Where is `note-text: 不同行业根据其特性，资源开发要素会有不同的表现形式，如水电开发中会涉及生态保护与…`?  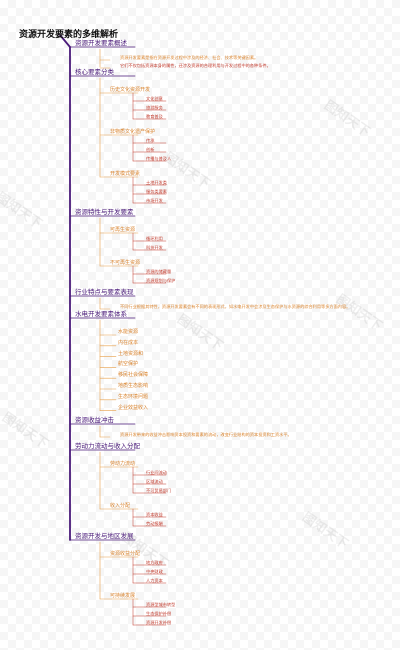
note-text: 不同行业根据其特性，资源开发要素会有不同的表现形式，如水电开发中会涉及生态保护与… is located at coordinates (235, 306).